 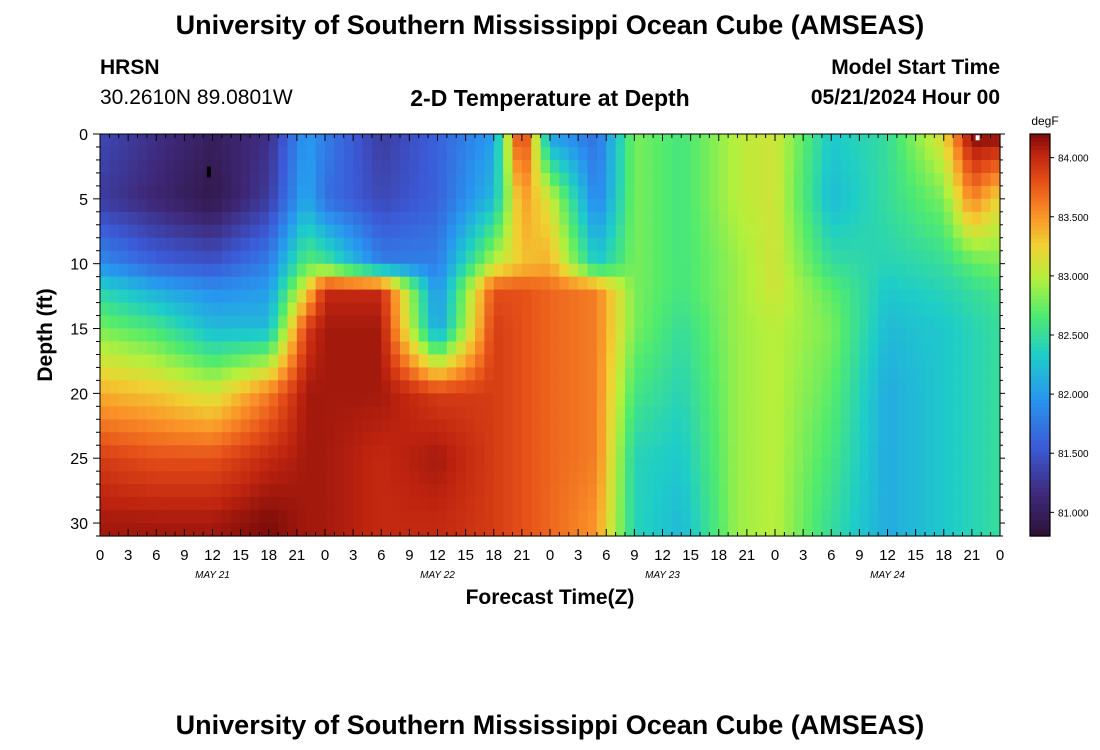 I want to click on colorbar-tick-label: 82.000, so click(x=1073, y=395).